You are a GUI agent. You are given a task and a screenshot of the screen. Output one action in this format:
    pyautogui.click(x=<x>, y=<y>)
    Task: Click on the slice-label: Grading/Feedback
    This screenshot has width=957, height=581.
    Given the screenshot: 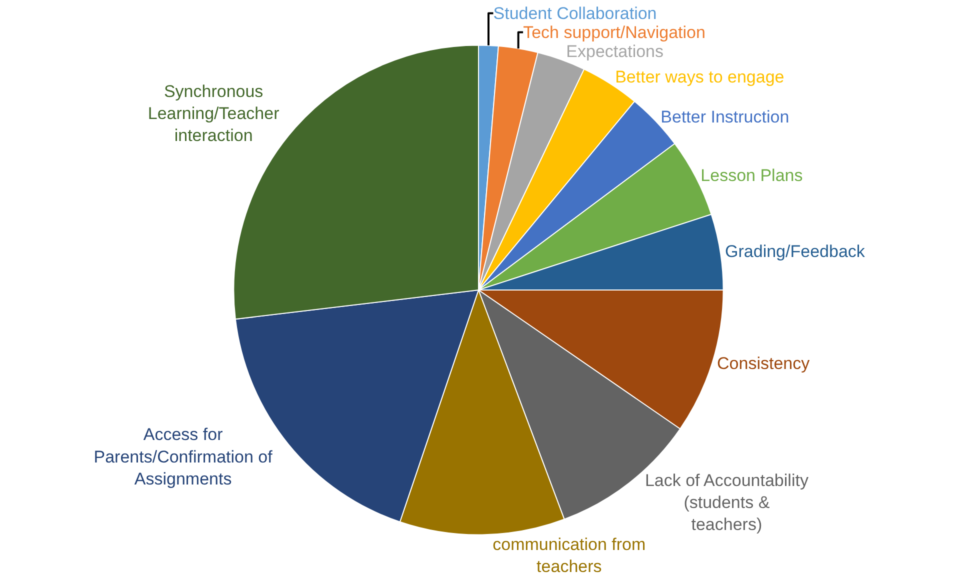 What is the action you would take?
    pyautogui.click(x=795, y=251)
    